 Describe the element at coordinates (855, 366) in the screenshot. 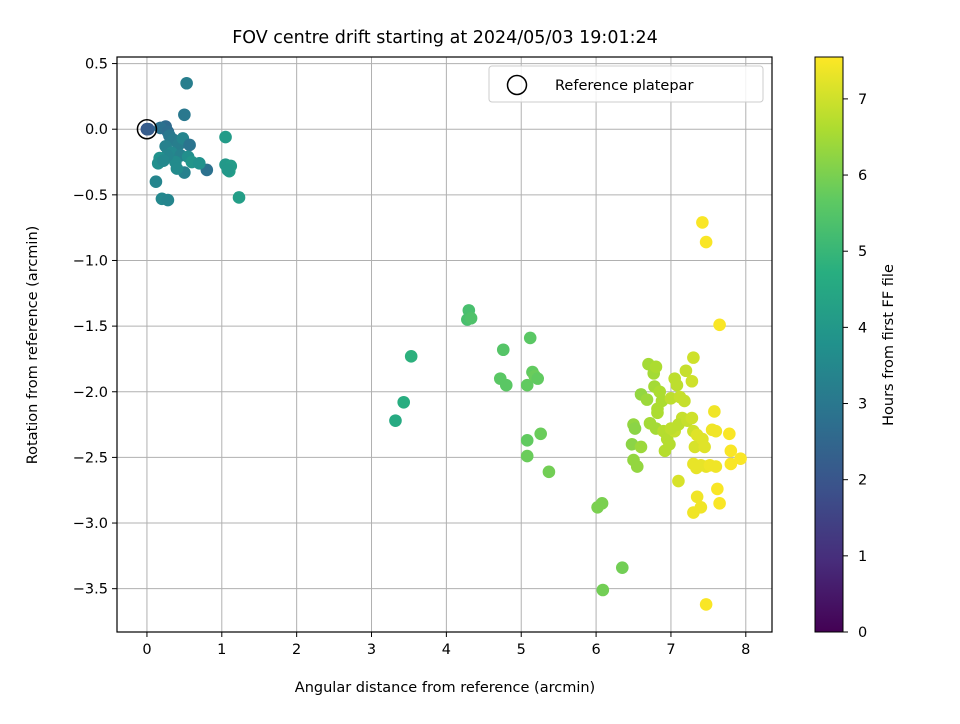

I see `colorbar-ticks: 0 1 2 3 4 5 6 7` at that location.